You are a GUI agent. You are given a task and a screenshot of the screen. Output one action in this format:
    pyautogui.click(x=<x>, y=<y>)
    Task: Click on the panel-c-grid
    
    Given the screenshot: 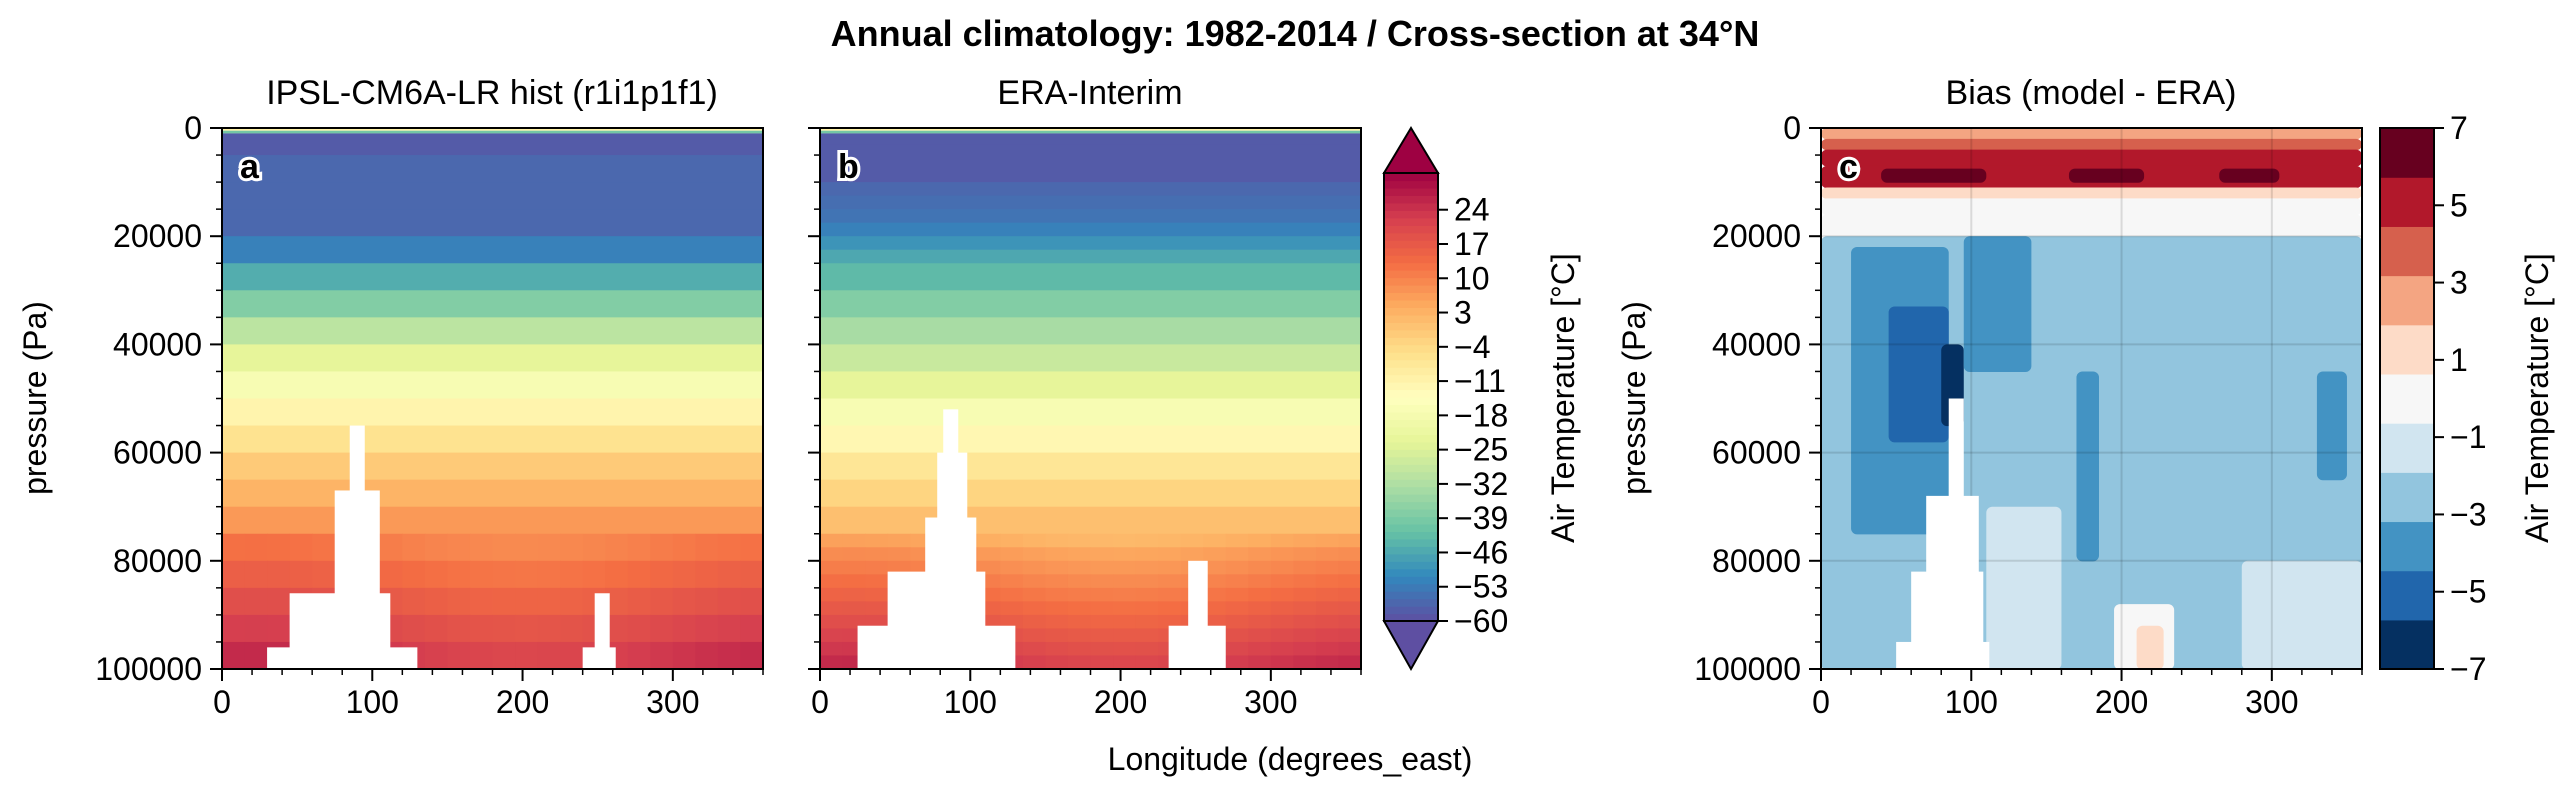 What is the action you would take?
    pyautogui.click(x=2091, y=398)
    